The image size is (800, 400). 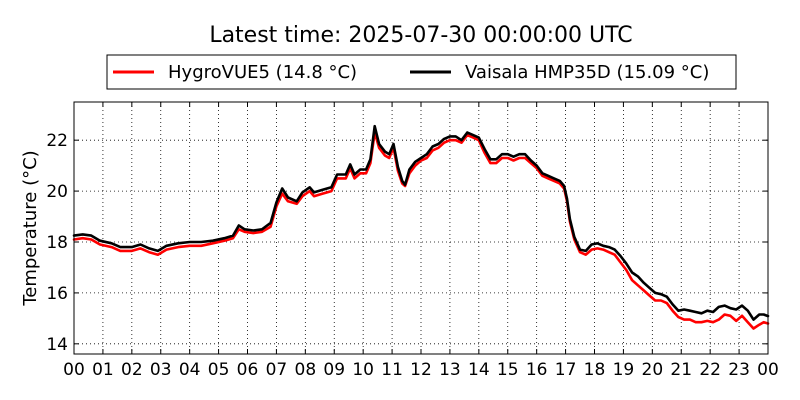 What do you see at coordinates (103, 370) in the screenshot?
I see `x-tick-label: 01` at bounding box center [103, 370].